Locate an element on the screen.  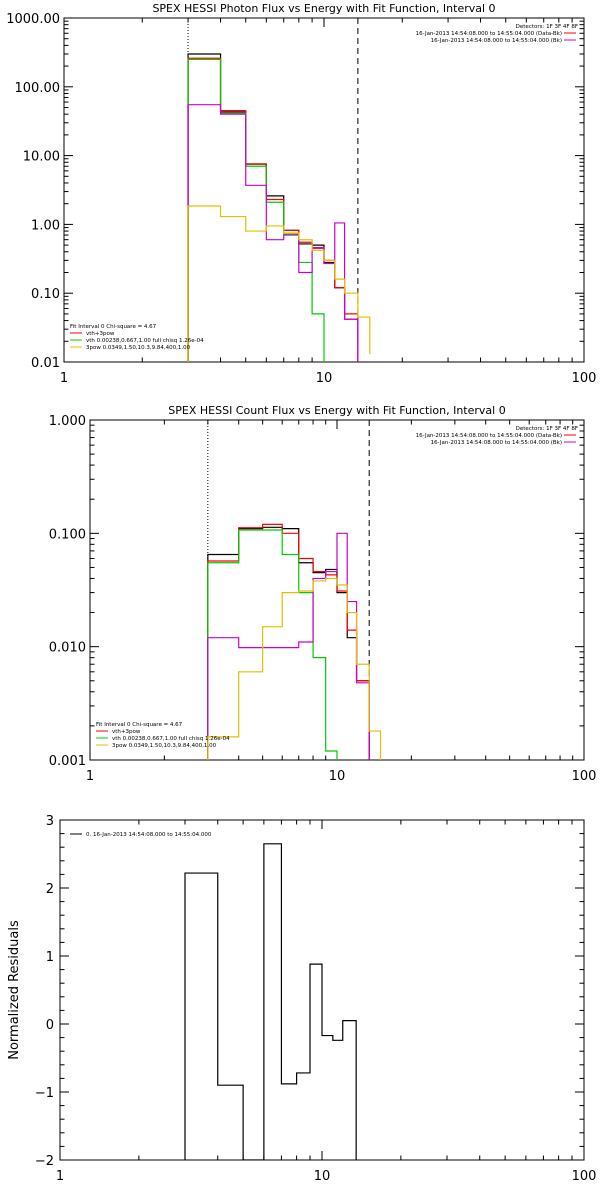
y-tick-label: 0.10 is located at coordinates (45, 294).